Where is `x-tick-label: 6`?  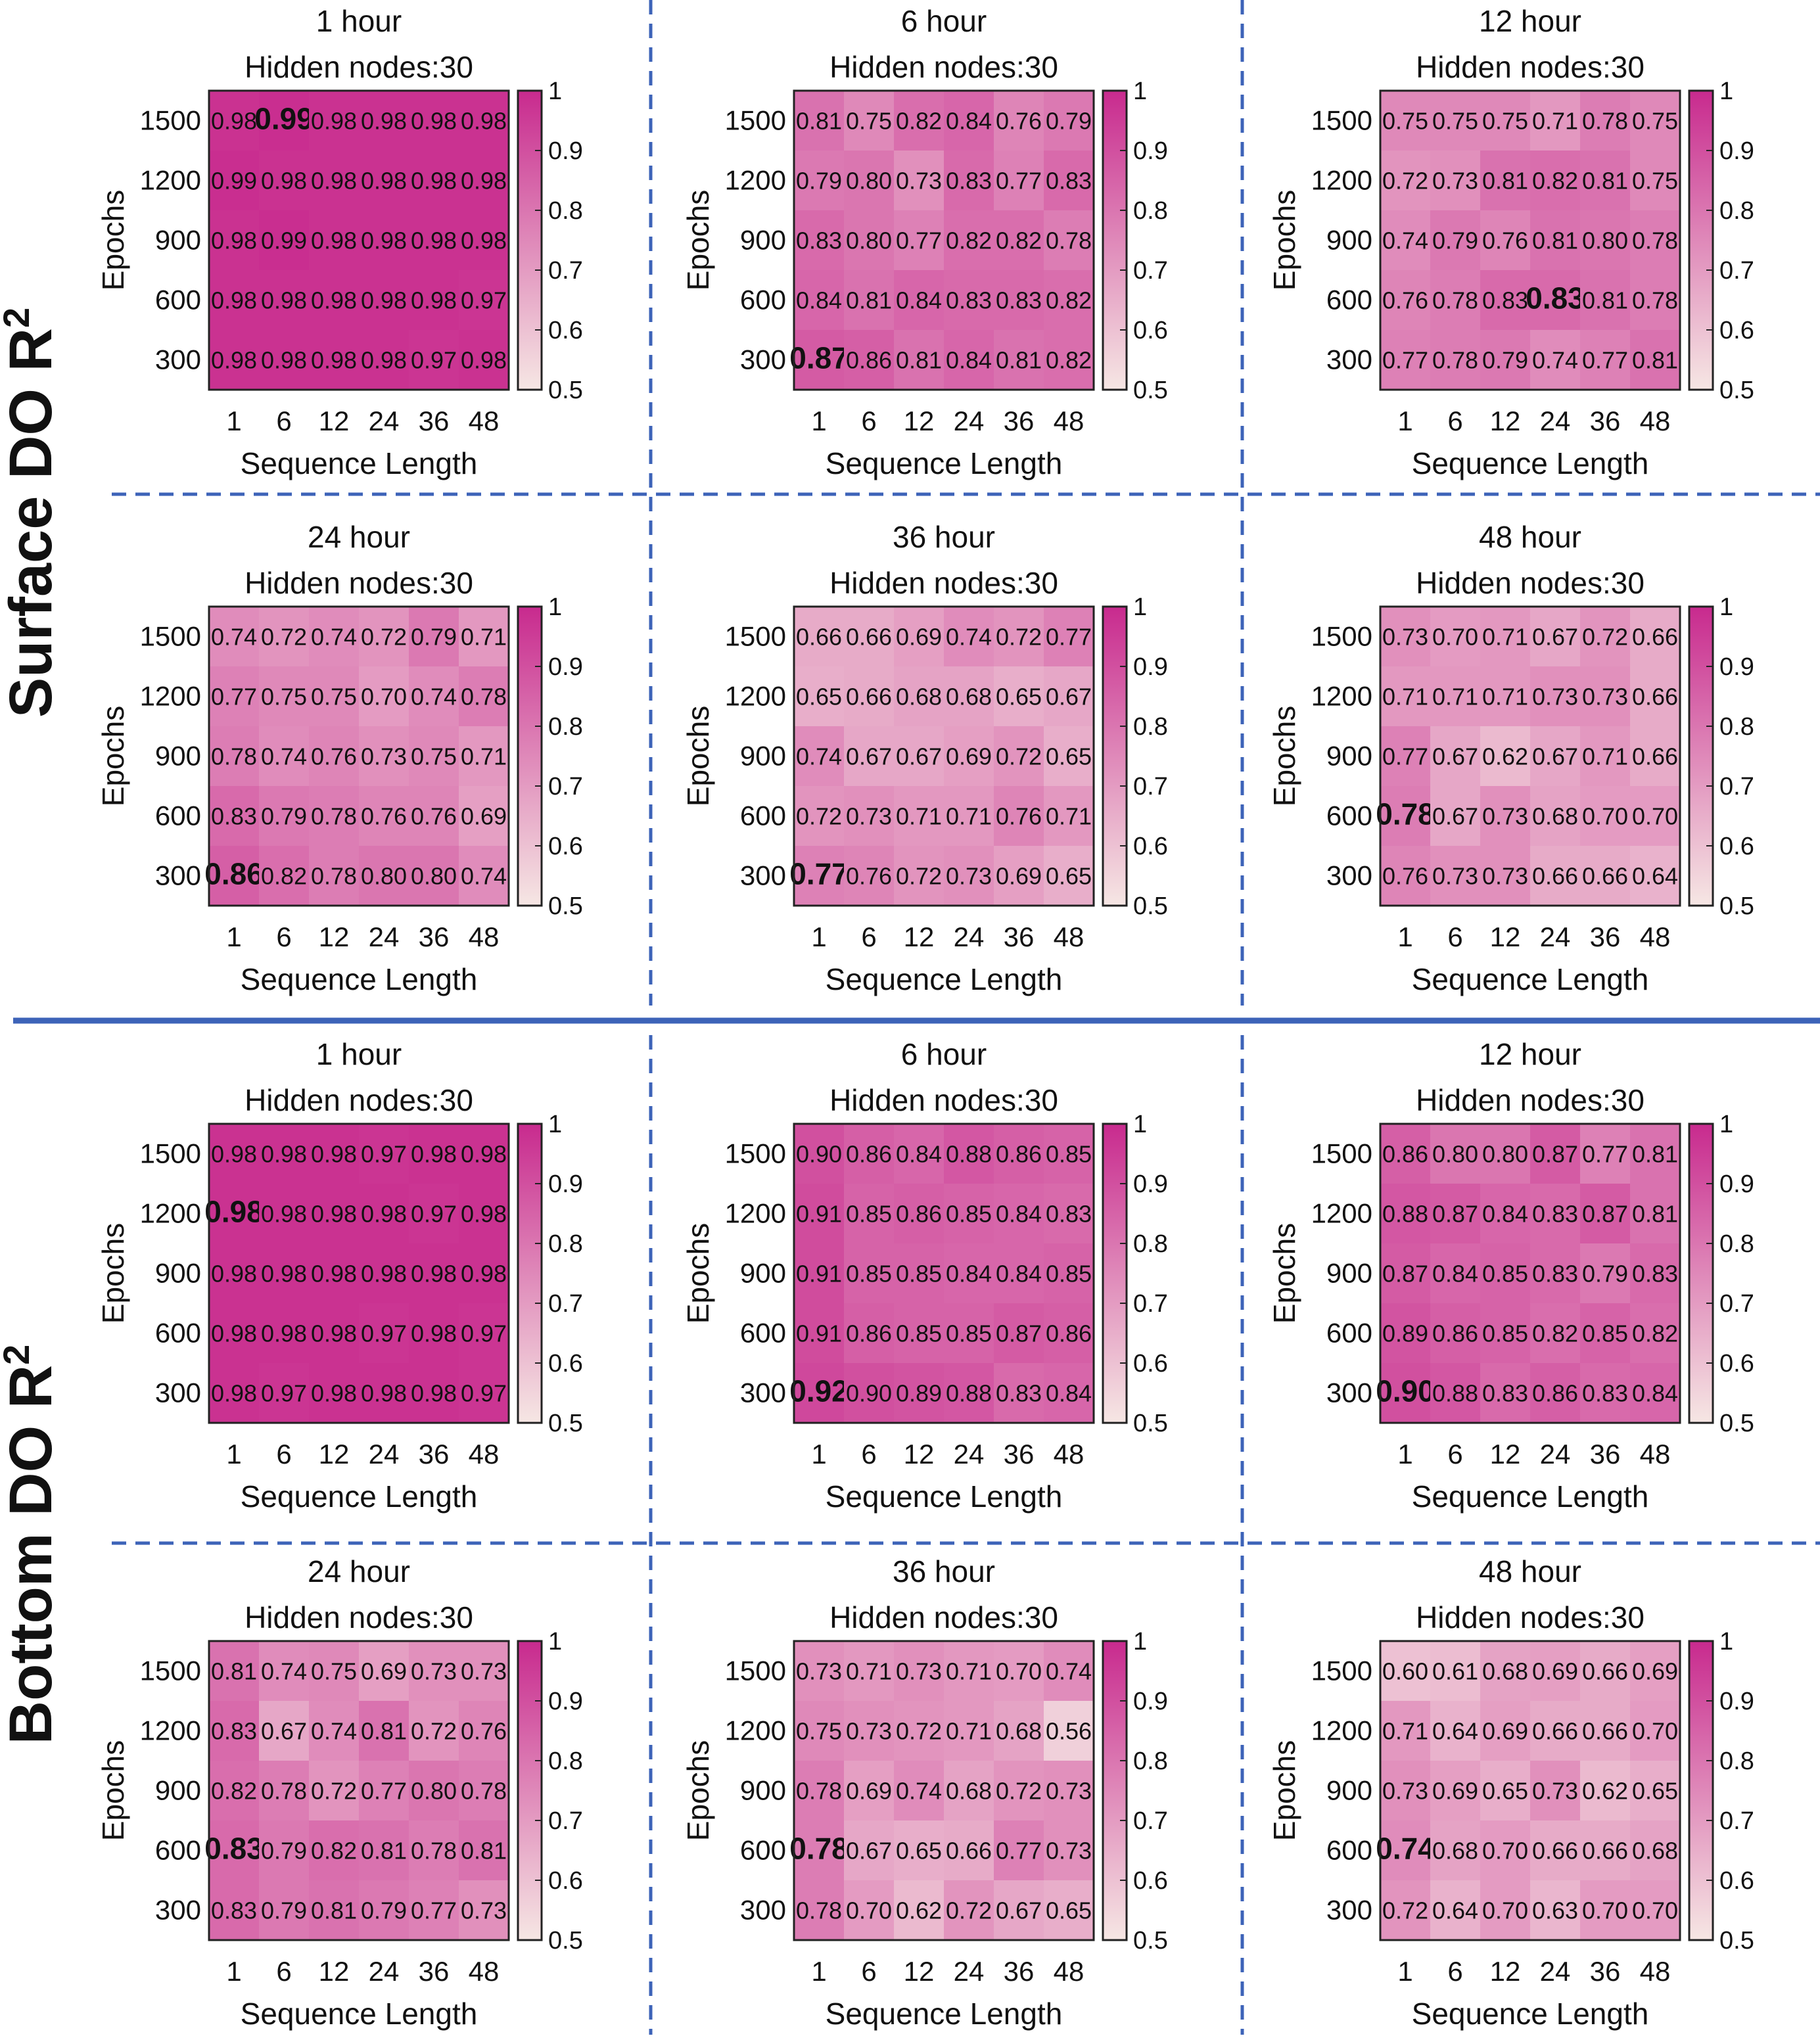 x-tick-label: 6 is located at coordinates (1454, 1454).